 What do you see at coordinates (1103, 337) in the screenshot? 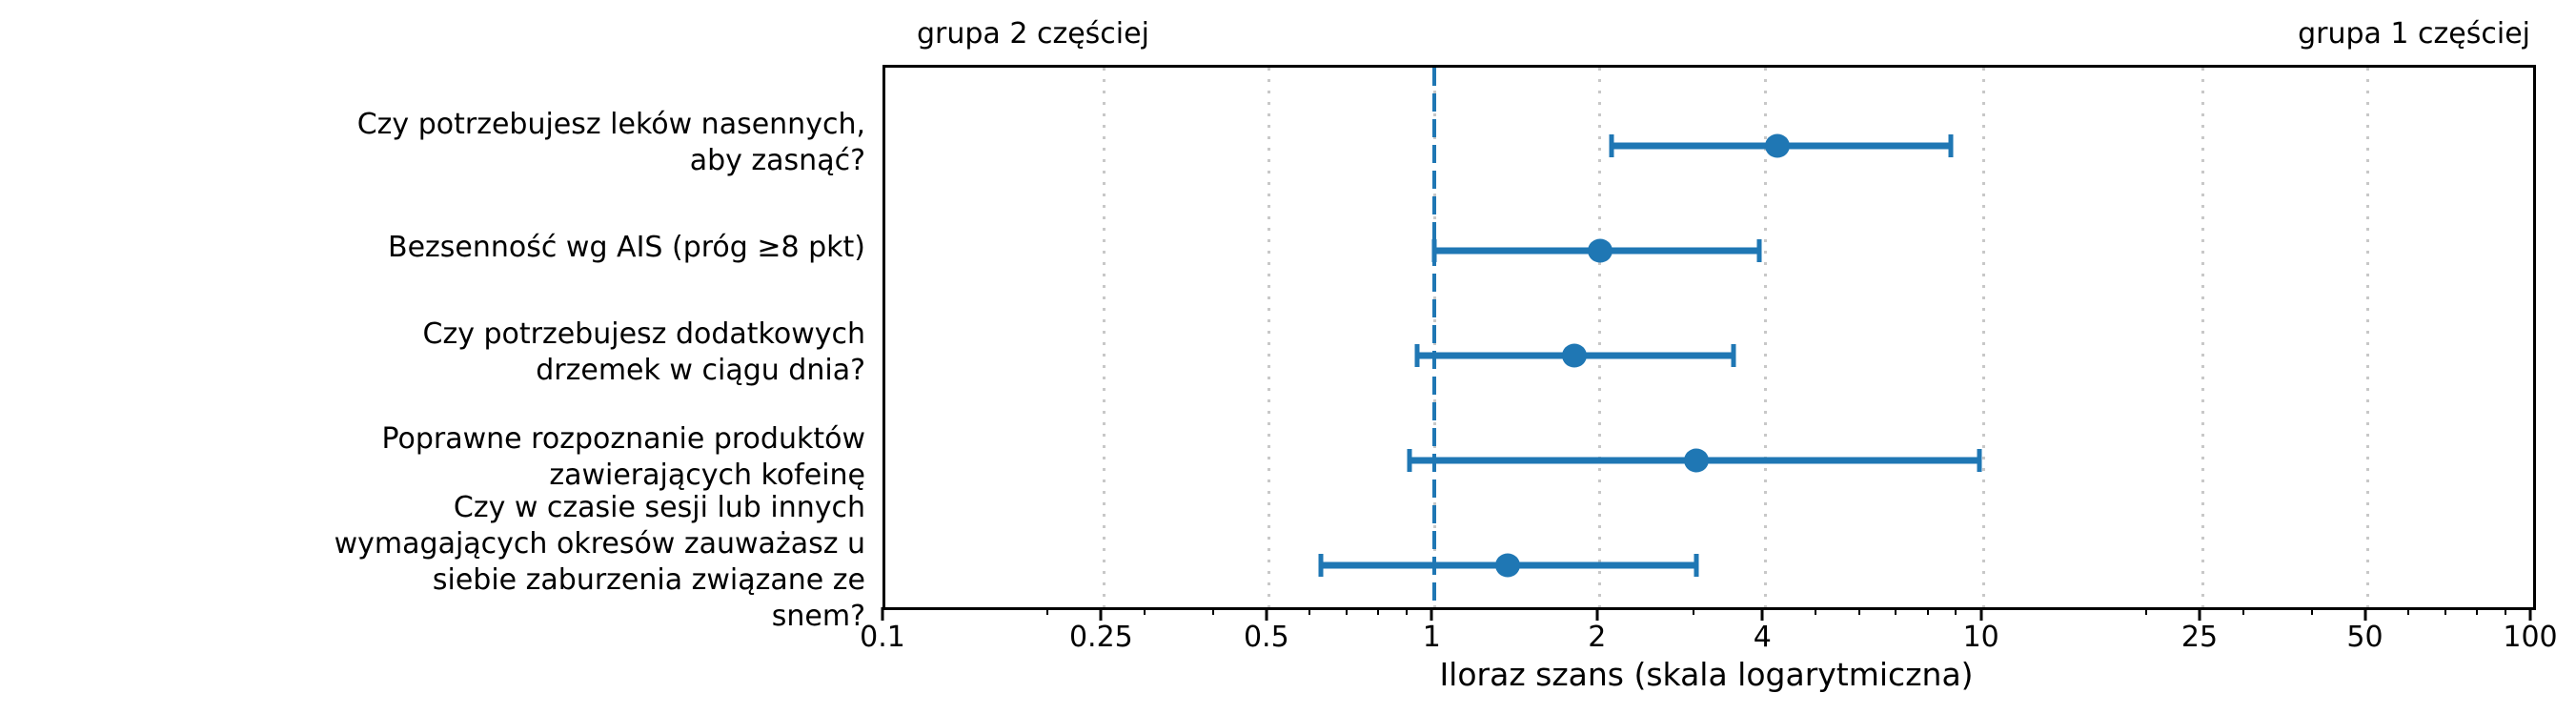
I see `gridline-x-0.25` at bounding box center [1103, 337].